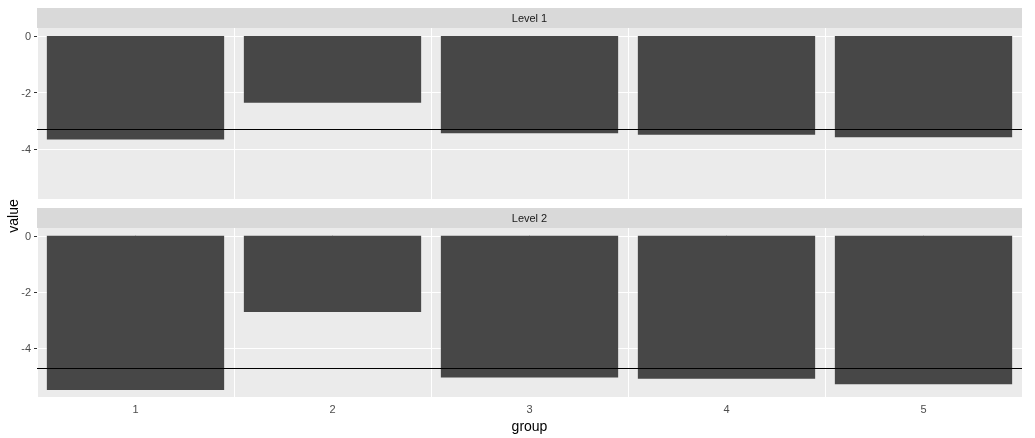 This screenshot has height=438, width=1035. What do you see at coordinates (332, 408) in the screenshot?
I see `x-tick-label: 2` at bounding box center [332, 408].